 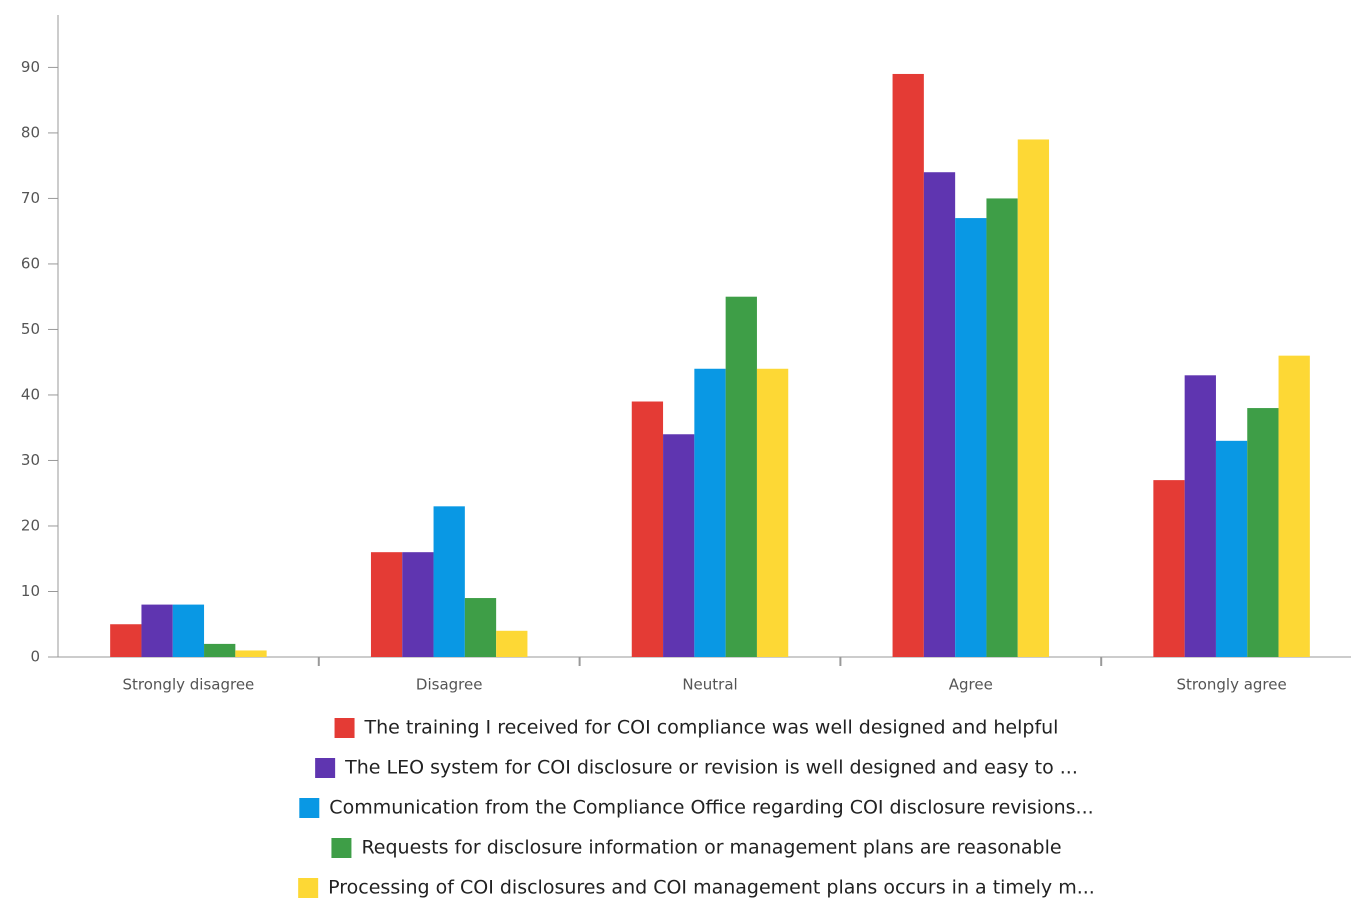 What do you see at coordinates (30, 263) in the screenshot?
I see `y-tick-label: 60` at bounding box center [30, 263].